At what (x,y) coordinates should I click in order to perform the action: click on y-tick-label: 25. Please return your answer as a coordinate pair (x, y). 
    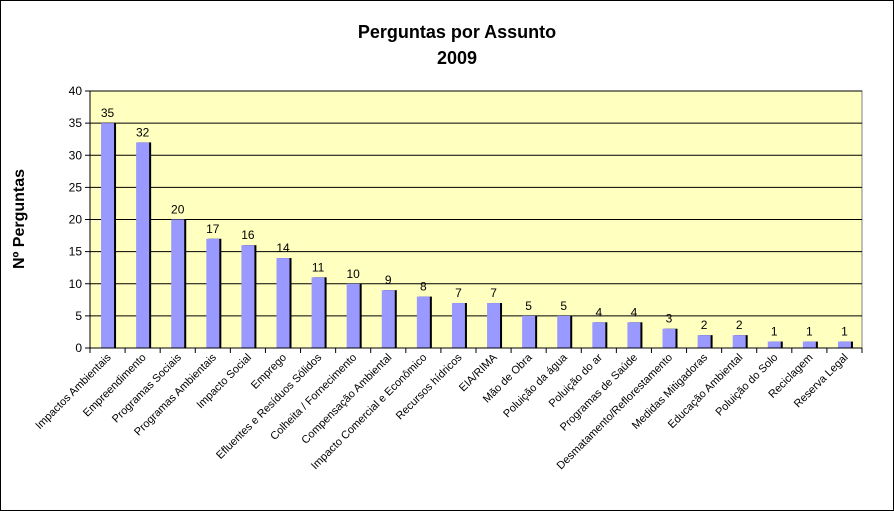
    Looking at the image, I should click on (76, 187).